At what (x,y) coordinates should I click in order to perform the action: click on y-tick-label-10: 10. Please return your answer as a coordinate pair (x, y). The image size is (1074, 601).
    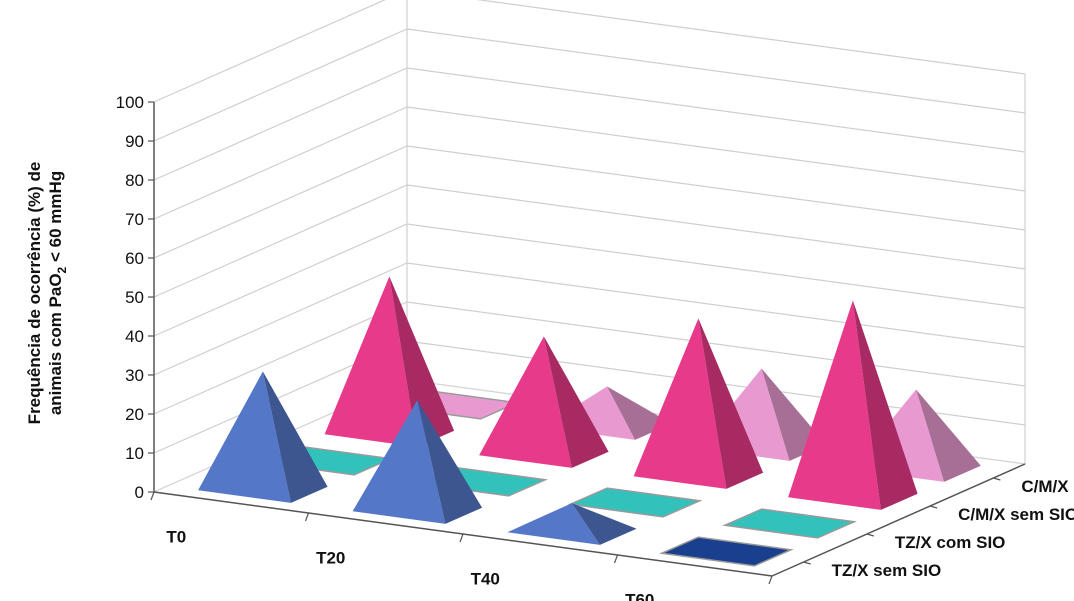
    Looking at the image, I should click on (134, 453).